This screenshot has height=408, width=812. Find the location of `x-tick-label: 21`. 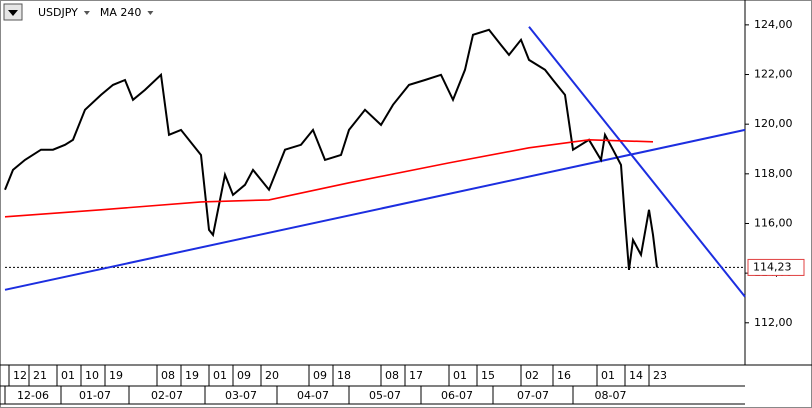

x-tick-label: 21 is located at coordinates (40, 375).